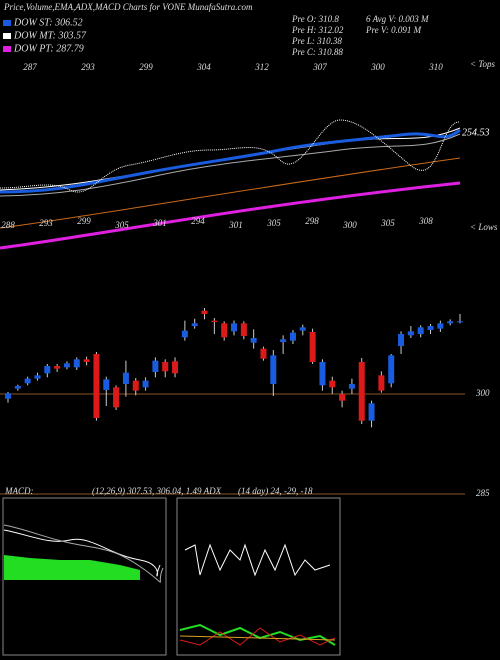 The width and height of the screenshot is (500, 660). I want to click on info-text: Pre V: 0.091 M, so click(393, 30).